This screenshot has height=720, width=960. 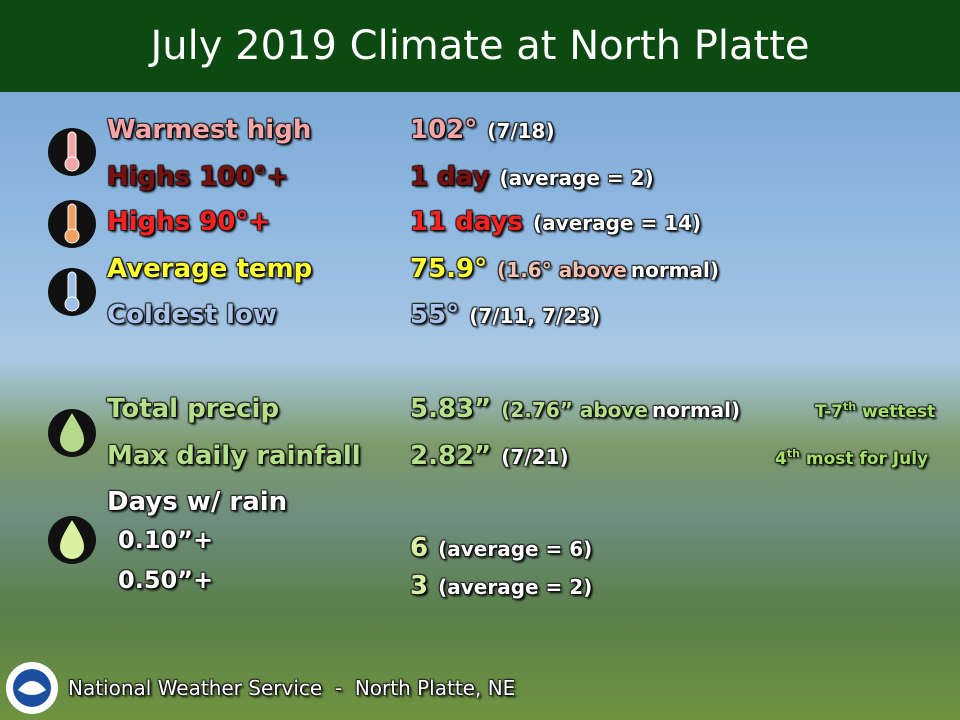 I want to click on row-label: Highs 100°+, so click(x=198, y=177).